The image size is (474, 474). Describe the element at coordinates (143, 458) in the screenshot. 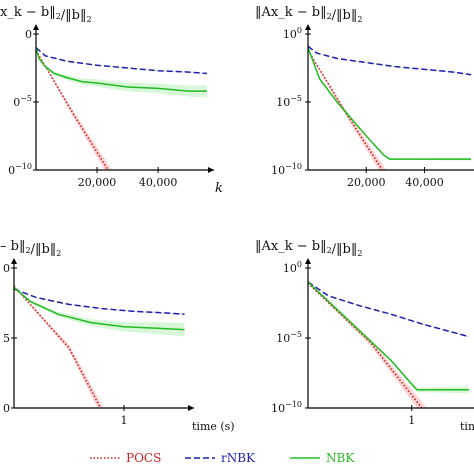

I see `legend-label-pocs: POCS` at that location.